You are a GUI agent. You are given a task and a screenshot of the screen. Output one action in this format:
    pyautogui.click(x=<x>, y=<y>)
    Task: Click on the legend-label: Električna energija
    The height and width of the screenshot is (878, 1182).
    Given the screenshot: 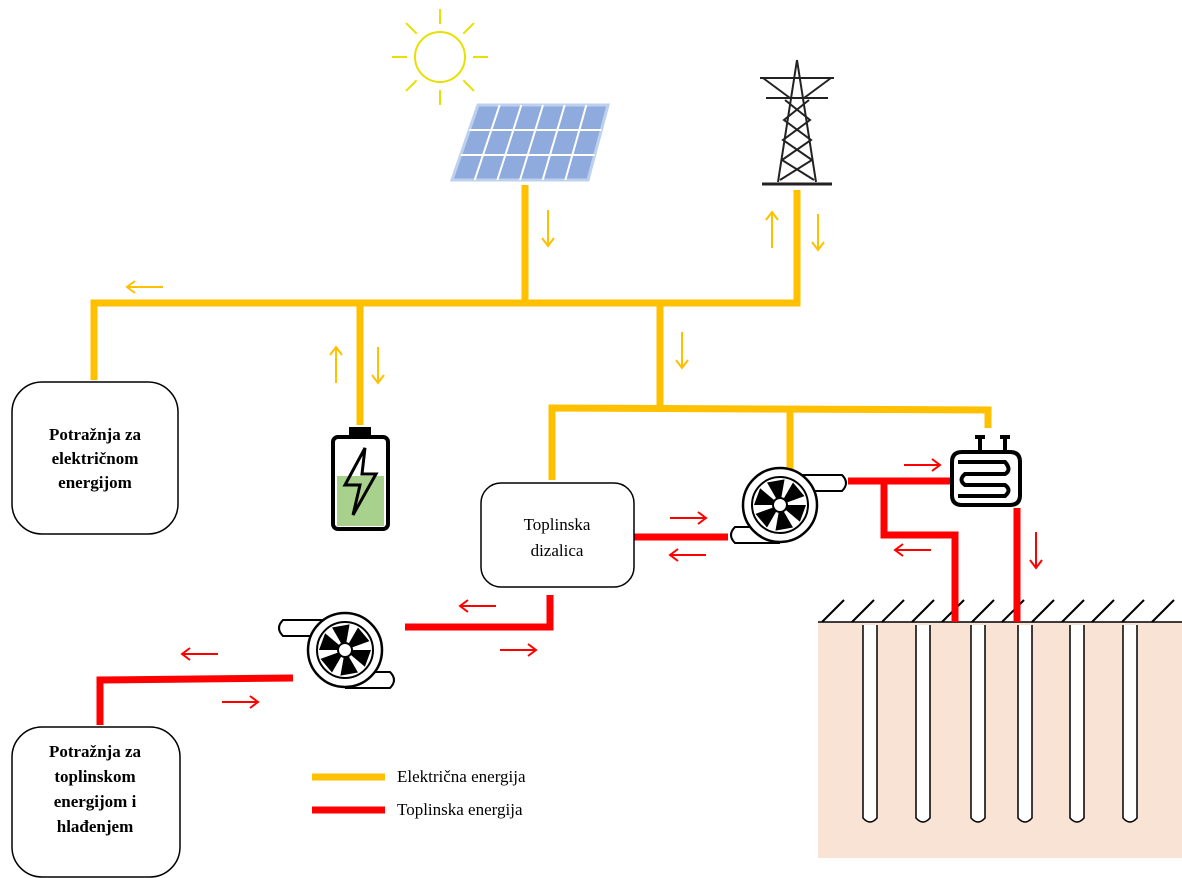 What is the action you would take?
    pyautogui.click(x=461, y=776)
    